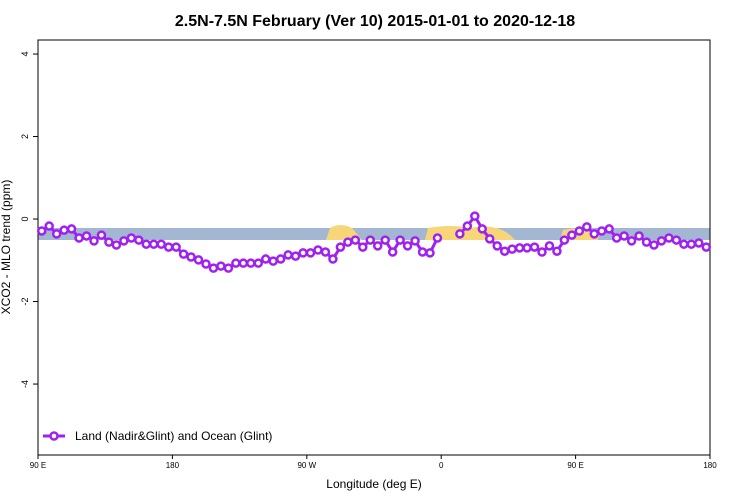 The width and height of the screenshot is (750, 500). I want to click on x-tick-label: 0, so click(441, 465).